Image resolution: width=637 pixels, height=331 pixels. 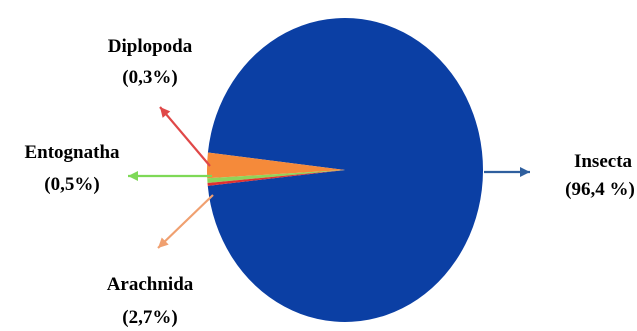 What do you see at coordinates (600, 189) in the screenshot?
I see `label-insecta-value: (96,4 %)` at bounding box center [600, 189].